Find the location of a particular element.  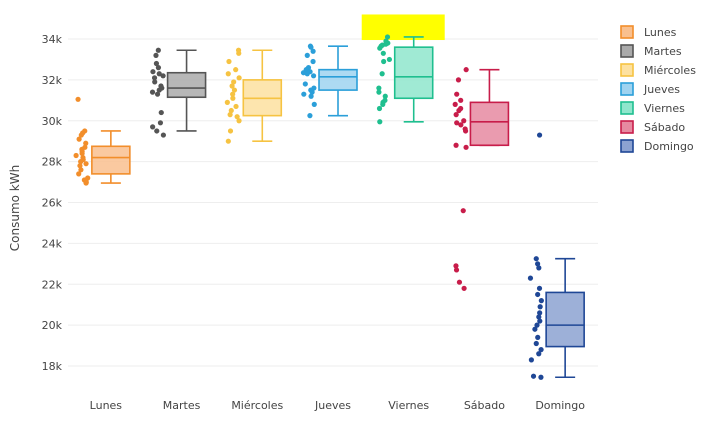

y-axis-title: Consumo kWh is located at coordinates (15, 208).